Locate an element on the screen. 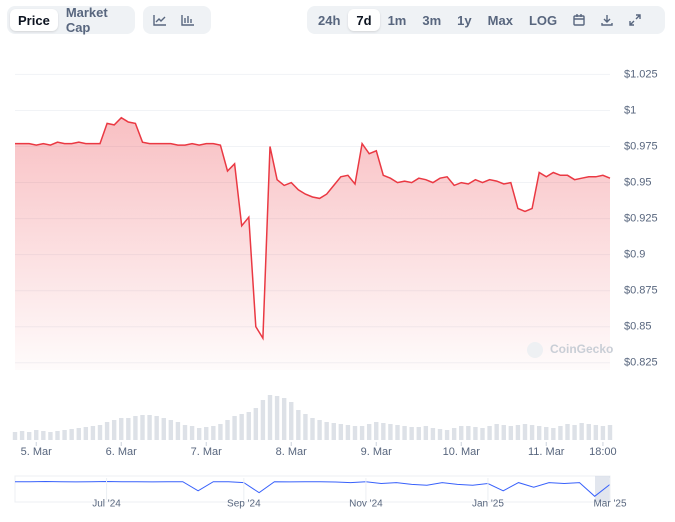 This screenshot has height=522, width=675. x-tick-label: 8. Mar is located at coordinates (292, 452).